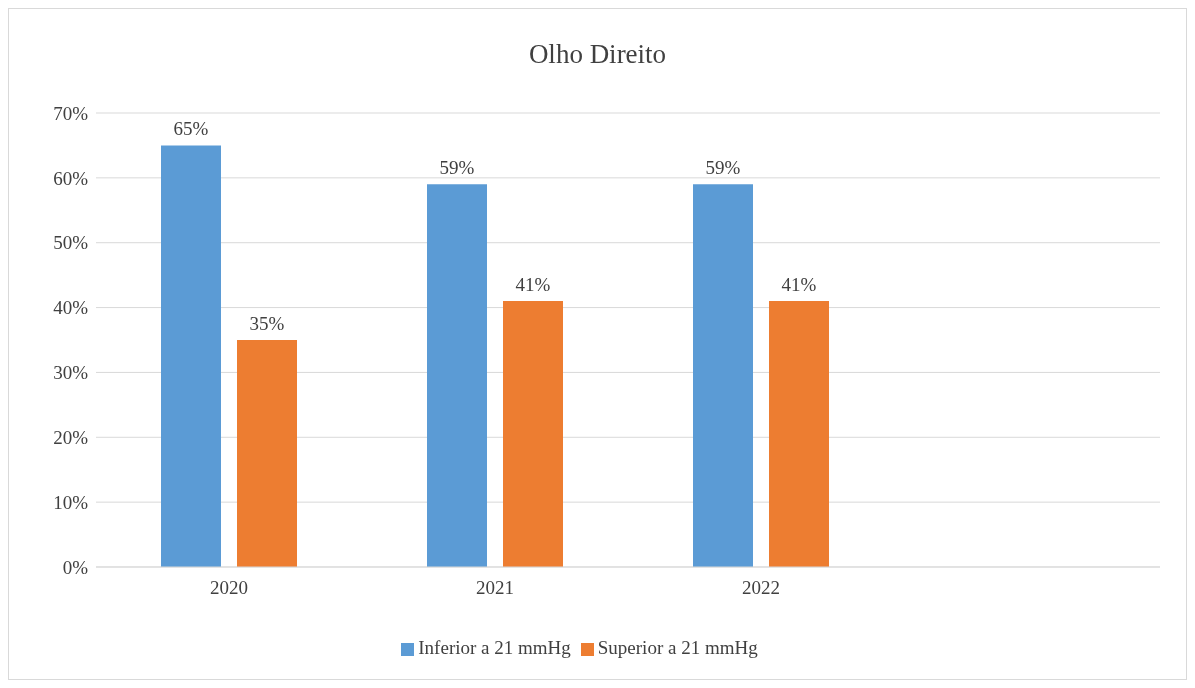  Describe the element at coordinates (71, 373) in the screenshot. I see `y-tick-label: 30%` at that location.